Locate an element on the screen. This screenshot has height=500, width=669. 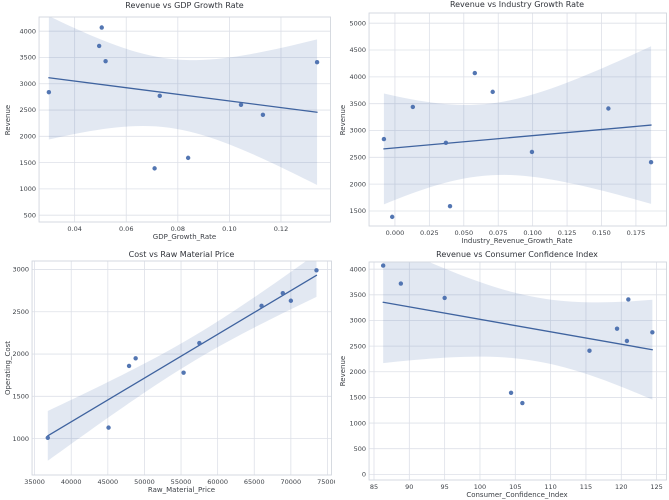
x-tick-label: 115 is located at coordinates (585, 487).